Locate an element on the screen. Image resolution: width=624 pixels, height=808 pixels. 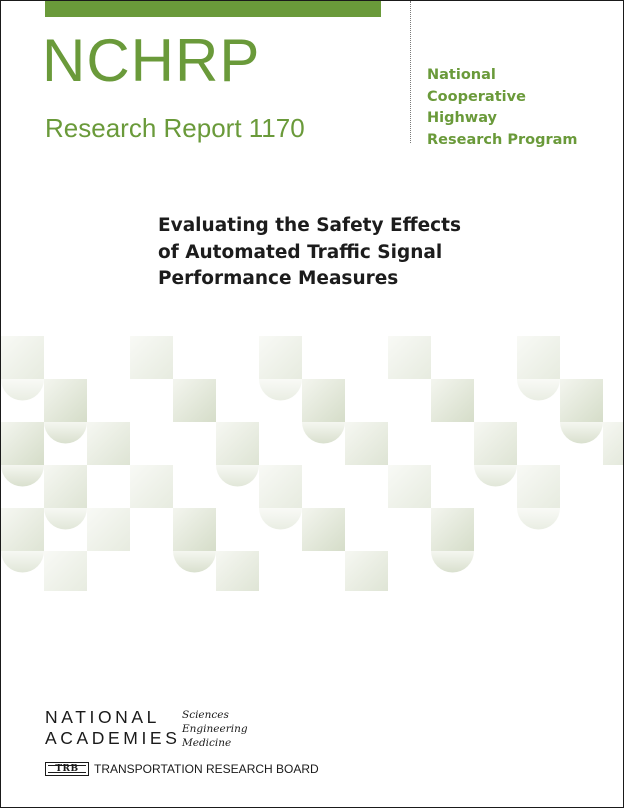
program-line: Cooperative is located at coordinates (476, 96).